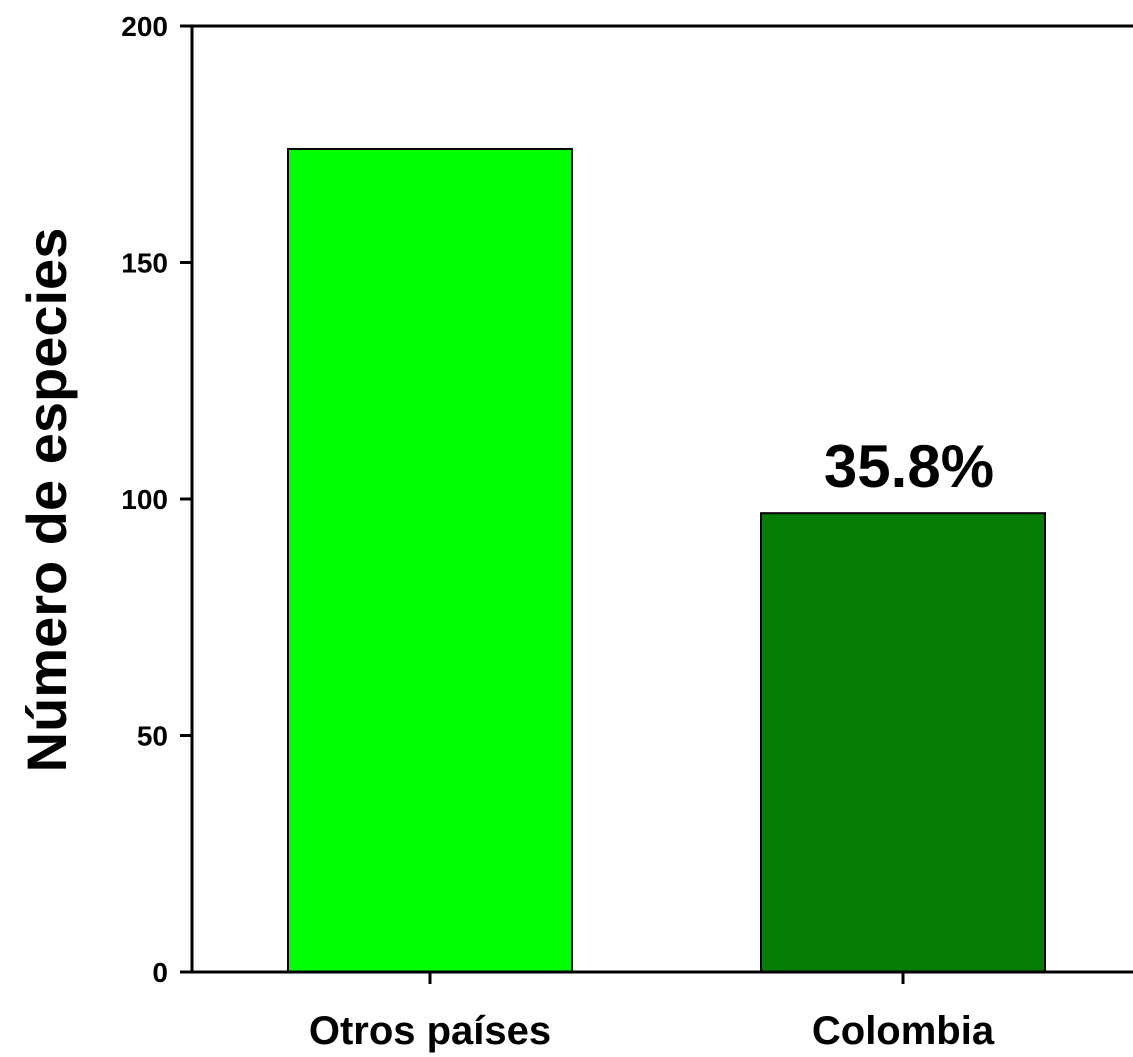 The image size is (1133, 1057). What do you see at coordinates (46, 500) in the screenshot?
I see `y-axis-title: Número de especies` at bounding box center [46, 500].